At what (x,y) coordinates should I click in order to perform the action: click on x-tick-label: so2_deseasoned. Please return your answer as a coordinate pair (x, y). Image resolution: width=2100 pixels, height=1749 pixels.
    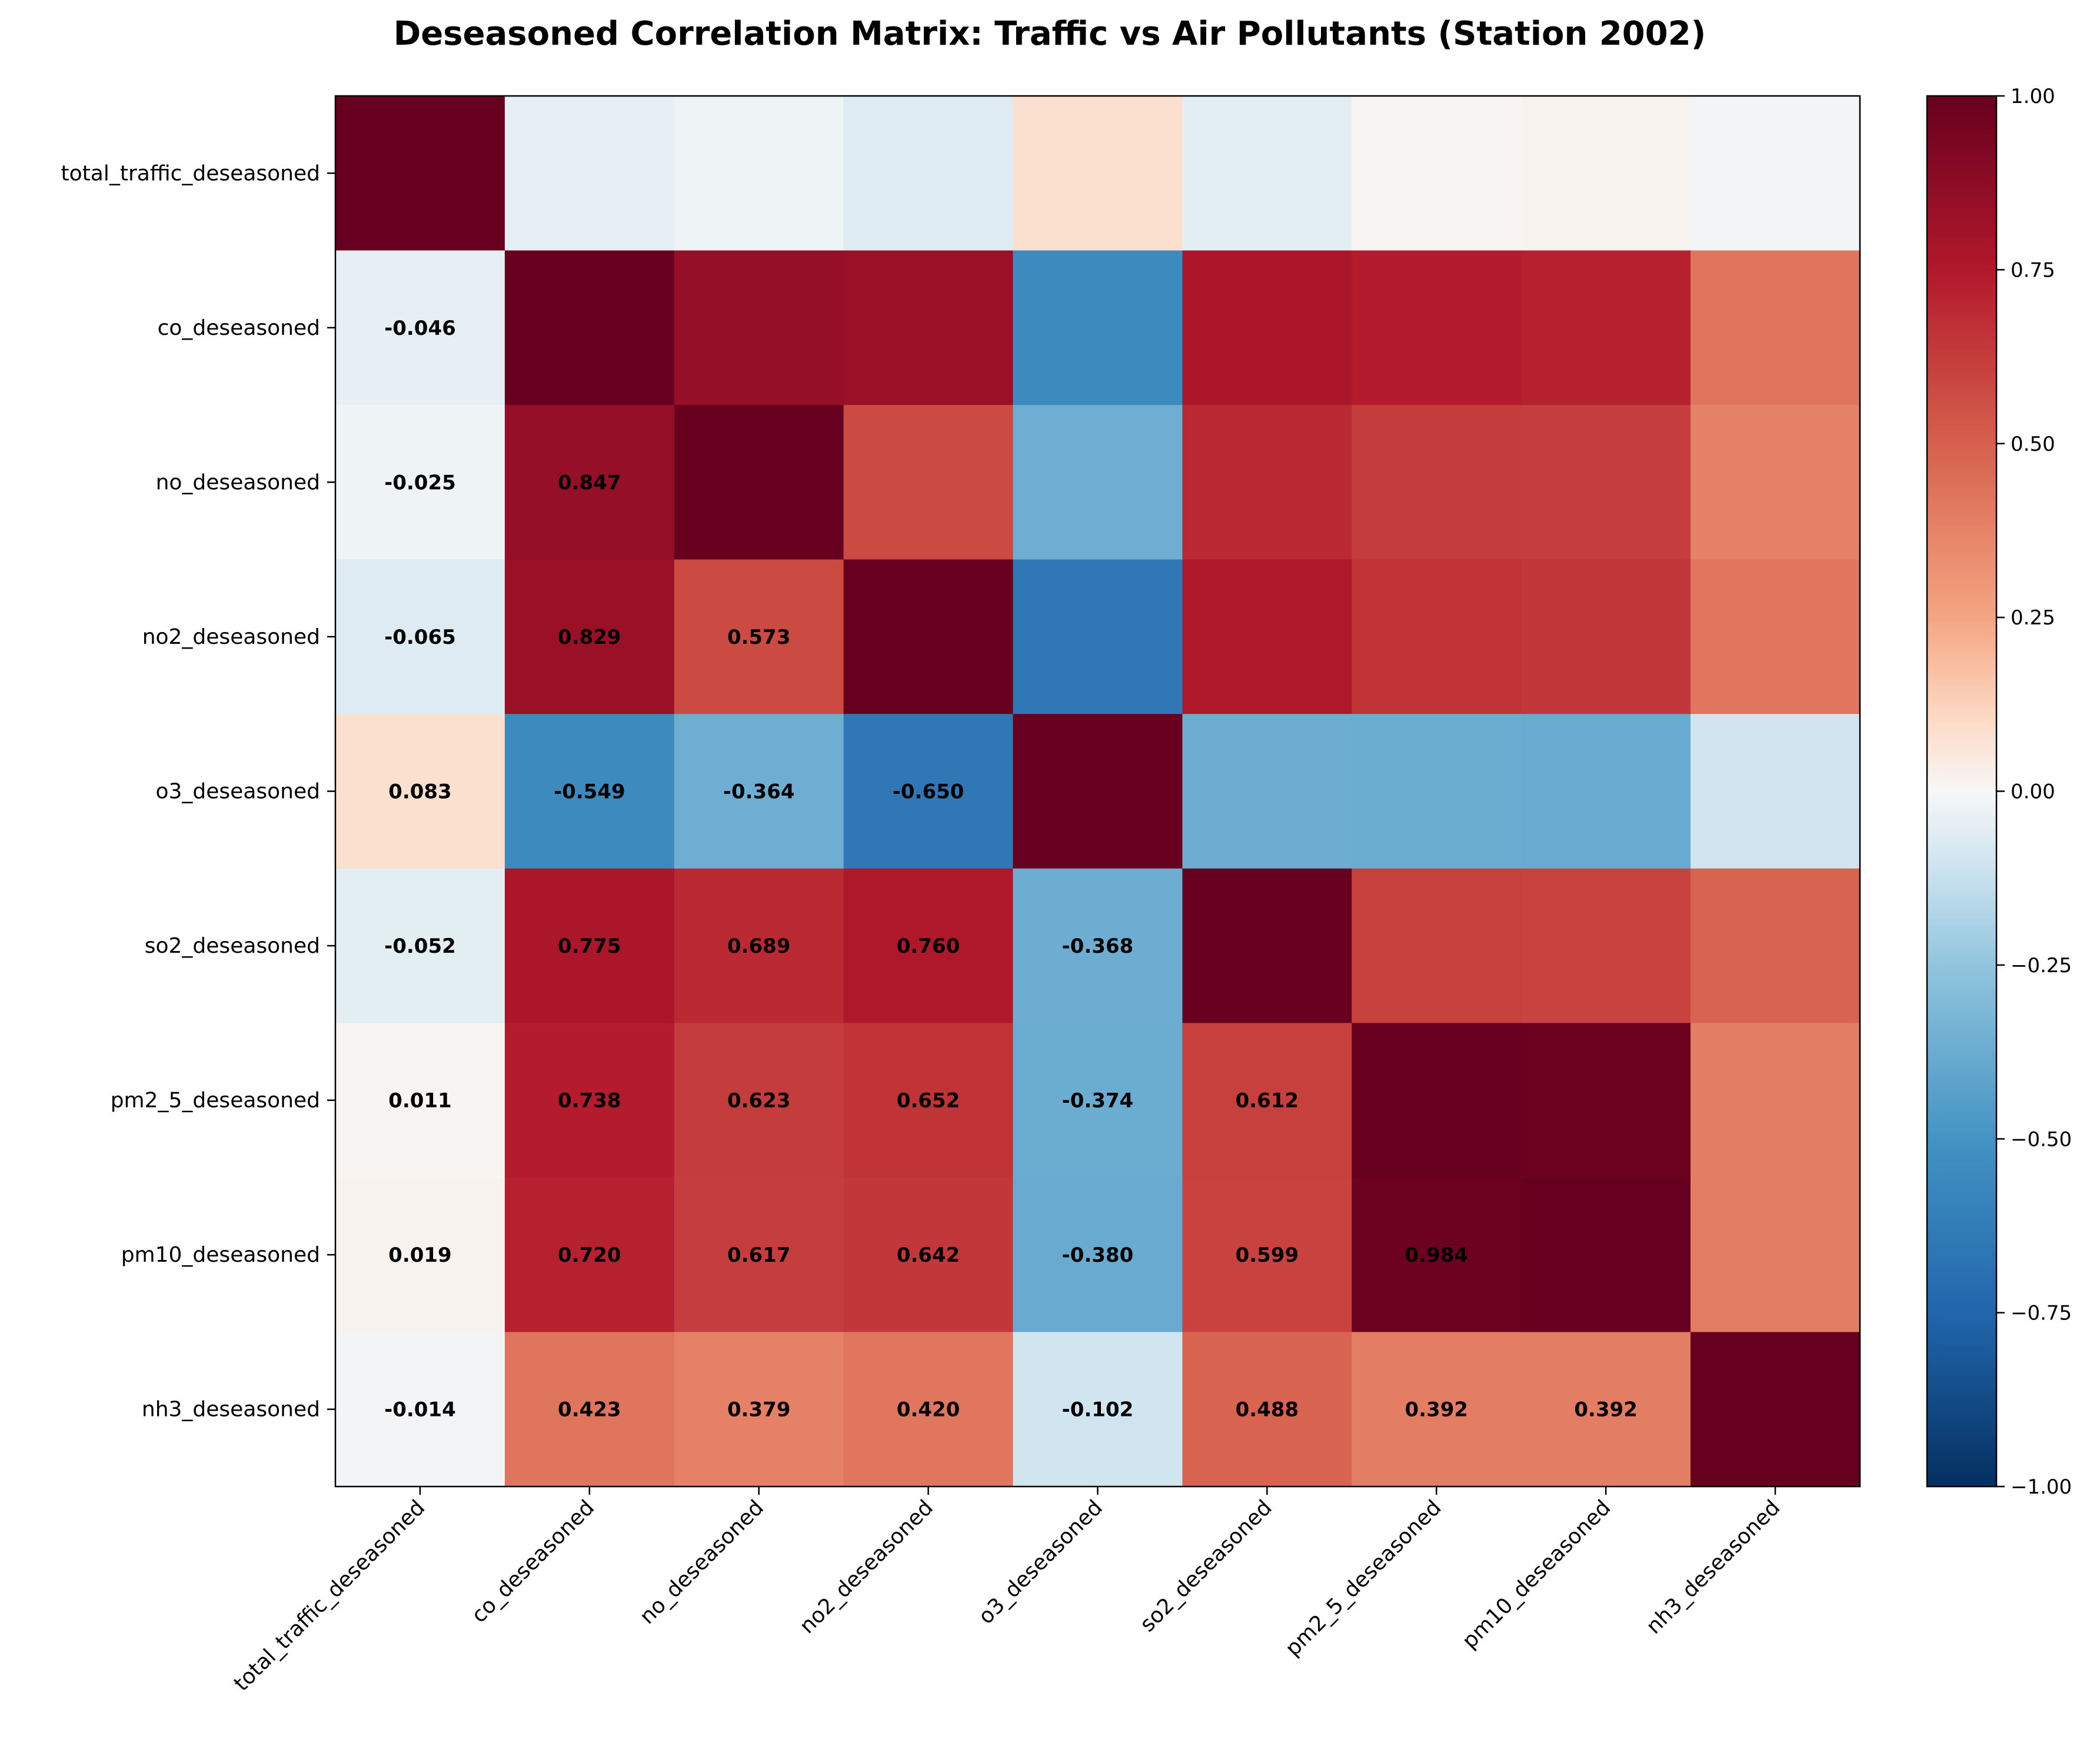
    Looking at the image, I should click on (1206, 1566).